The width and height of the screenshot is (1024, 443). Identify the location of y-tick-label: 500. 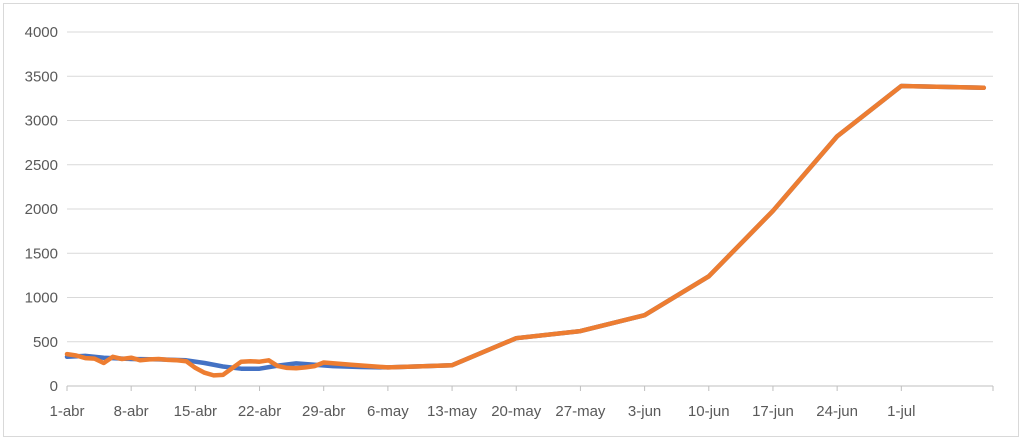
(45, 342).